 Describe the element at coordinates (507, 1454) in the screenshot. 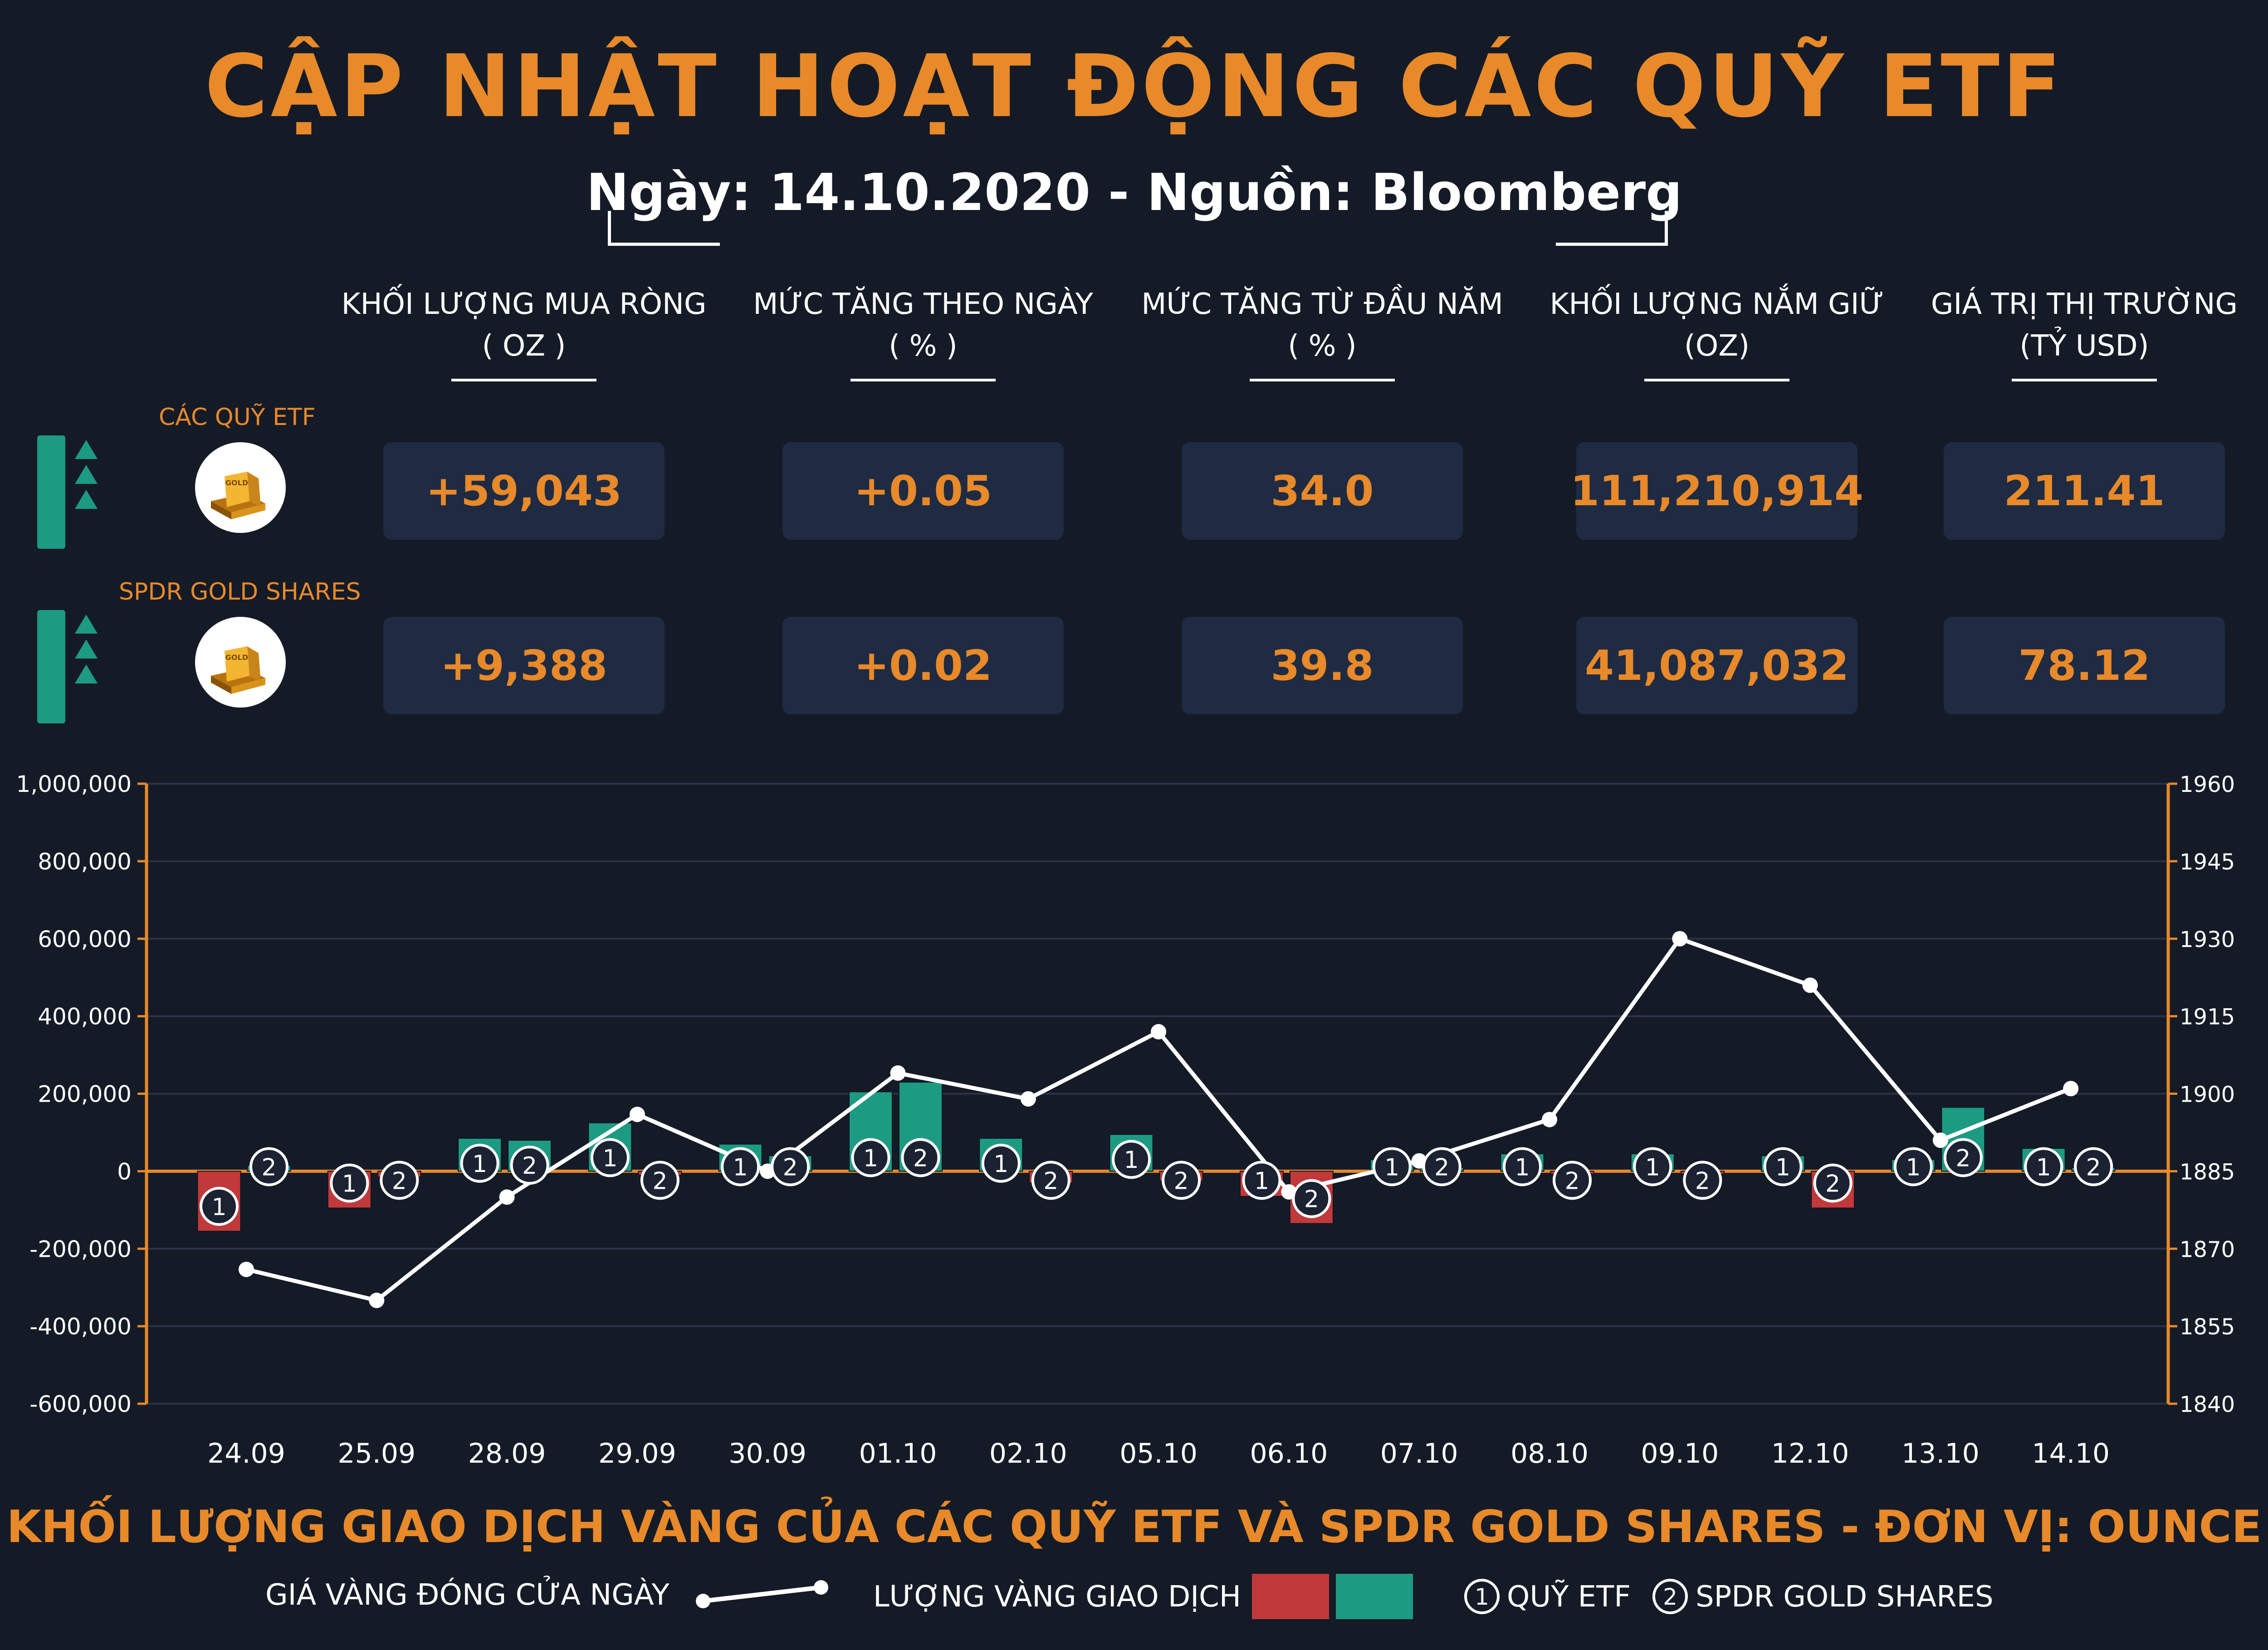

I see `x-tick-label: 28.09` at that location.